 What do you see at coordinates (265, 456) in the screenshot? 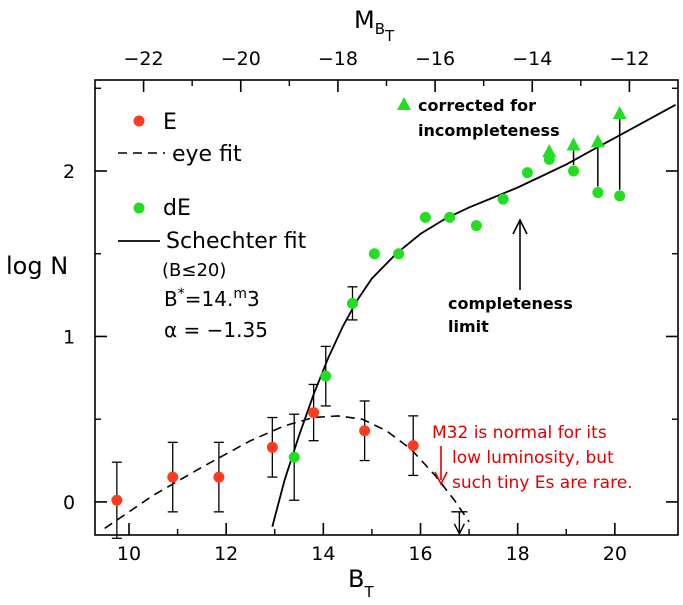
I see `e-points` at bounding box center [265, 456].